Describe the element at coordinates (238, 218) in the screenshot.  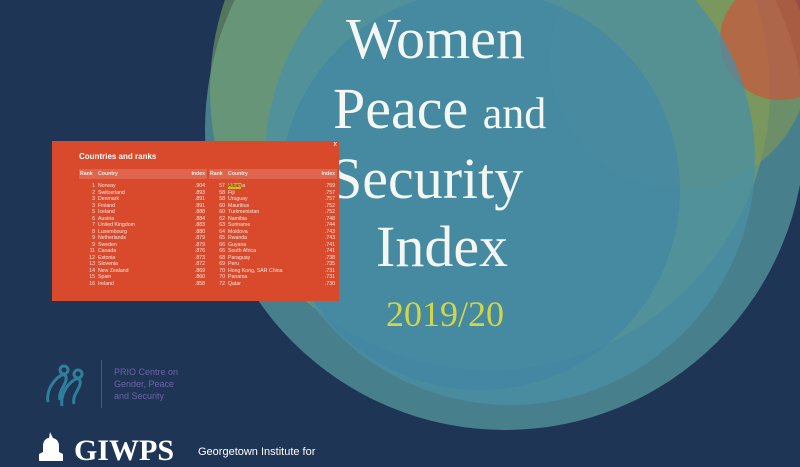
I see `country-cell: Namibia` at that location.